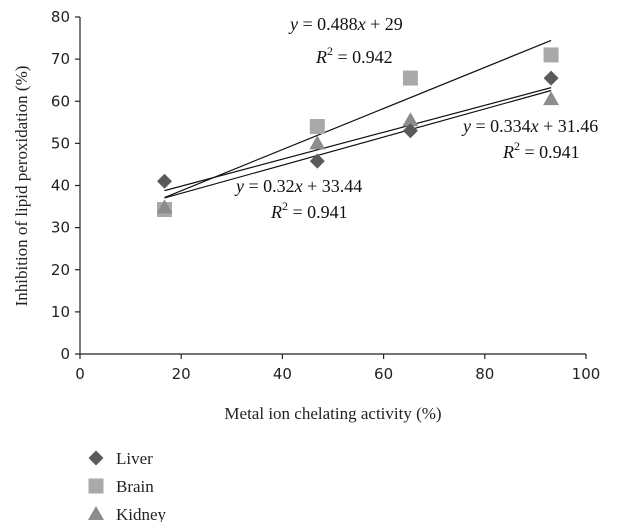  I want to click on x-tick-label: 100, so click(586, 374).